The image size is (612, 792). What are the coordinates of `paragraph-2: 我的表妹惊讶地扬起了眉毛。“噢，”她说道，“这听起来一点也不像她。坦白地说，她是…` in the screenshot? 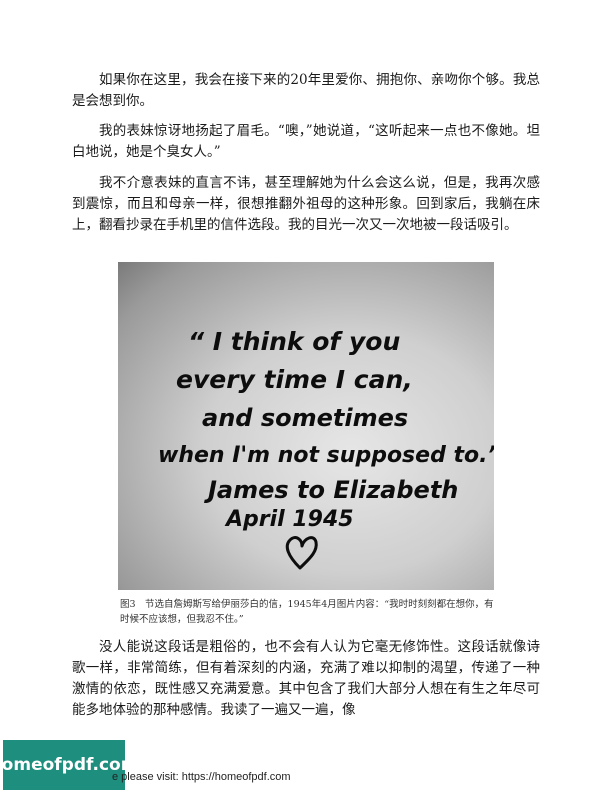 It's located at (306, 141).